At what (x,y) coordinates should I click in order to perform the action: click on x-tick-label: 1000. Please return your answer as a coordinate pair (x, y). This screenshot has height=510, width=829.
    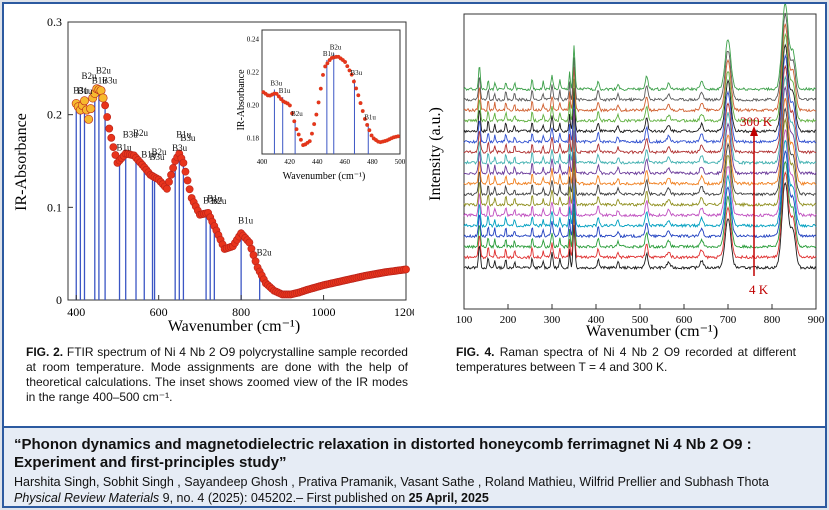
    Looking at the image, I should click on (324, 312).